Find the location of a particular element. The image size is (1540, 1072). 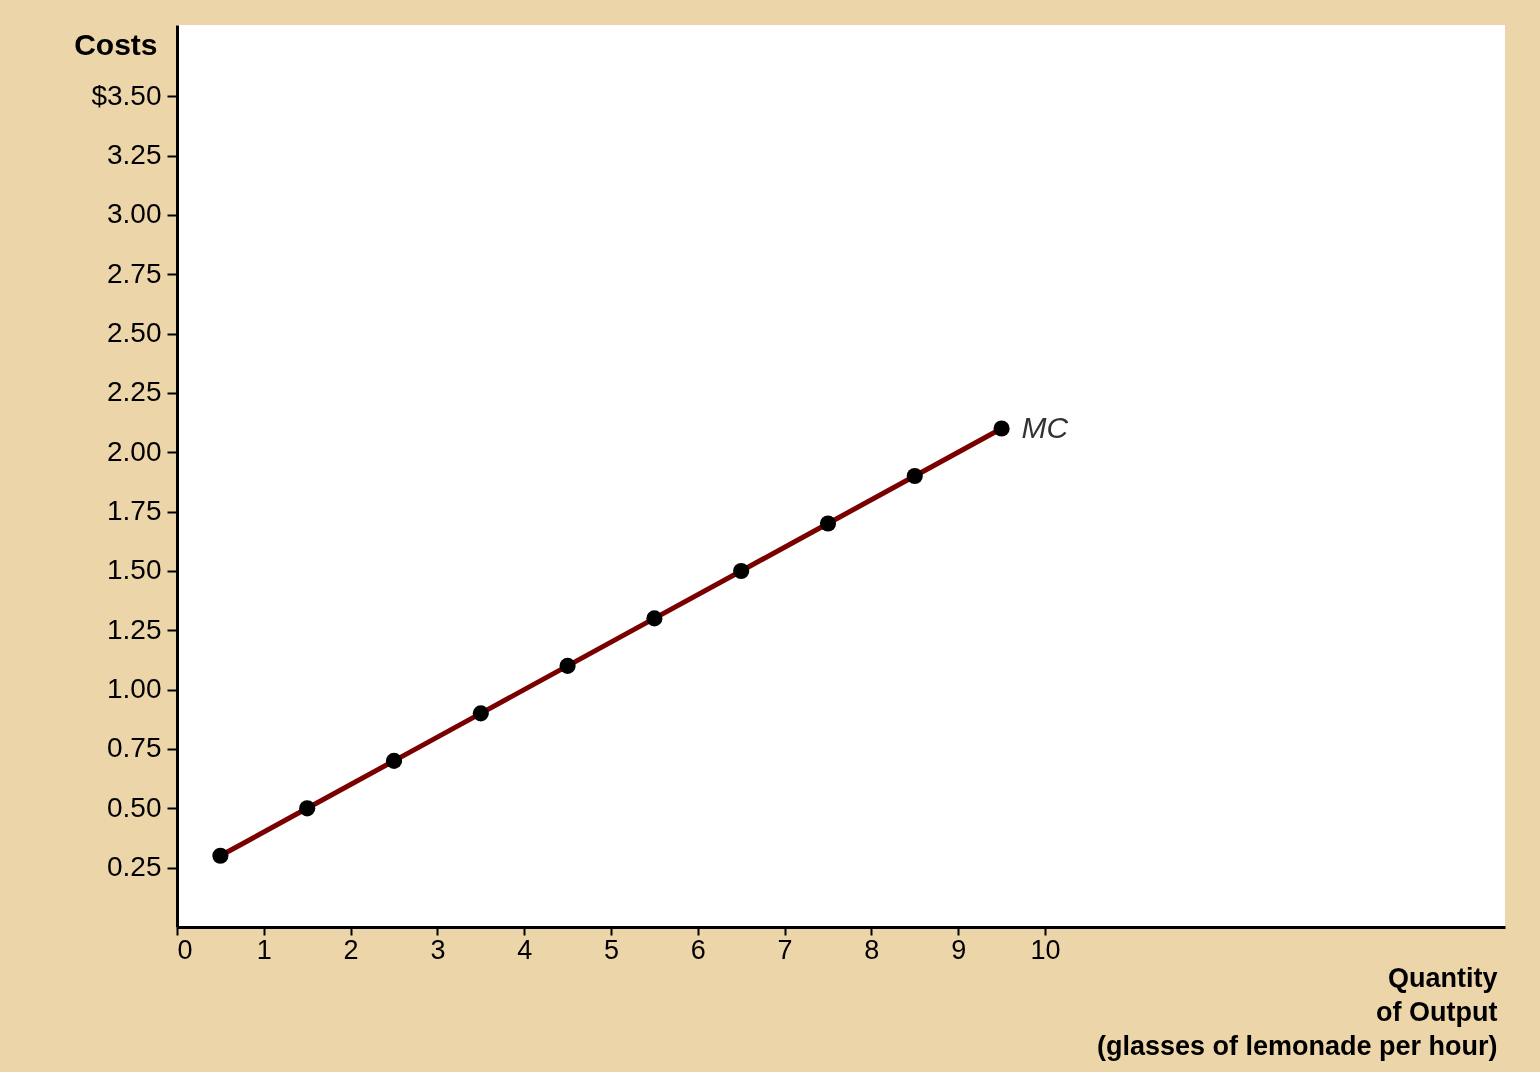

x-tick-label: 10 is located at coordinates (1045, 949).